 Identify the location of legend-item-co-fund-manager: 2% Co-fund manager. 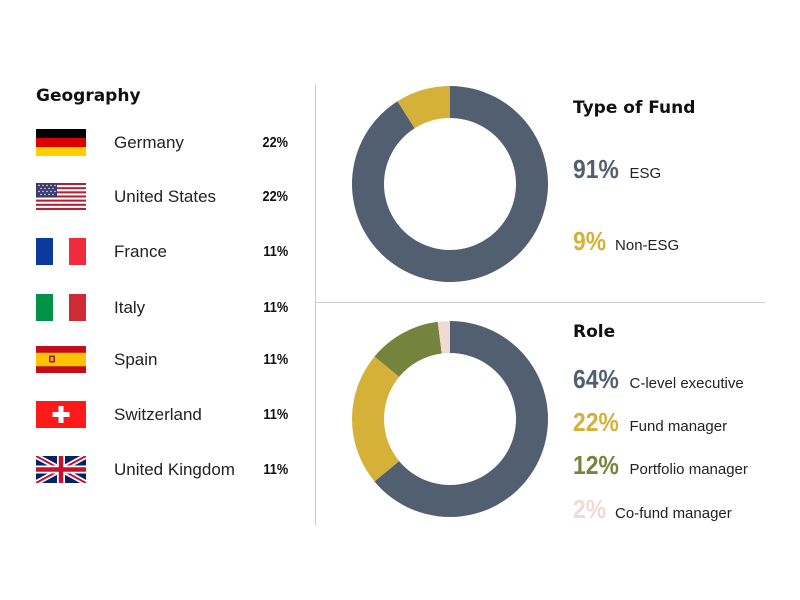
(652, 509).